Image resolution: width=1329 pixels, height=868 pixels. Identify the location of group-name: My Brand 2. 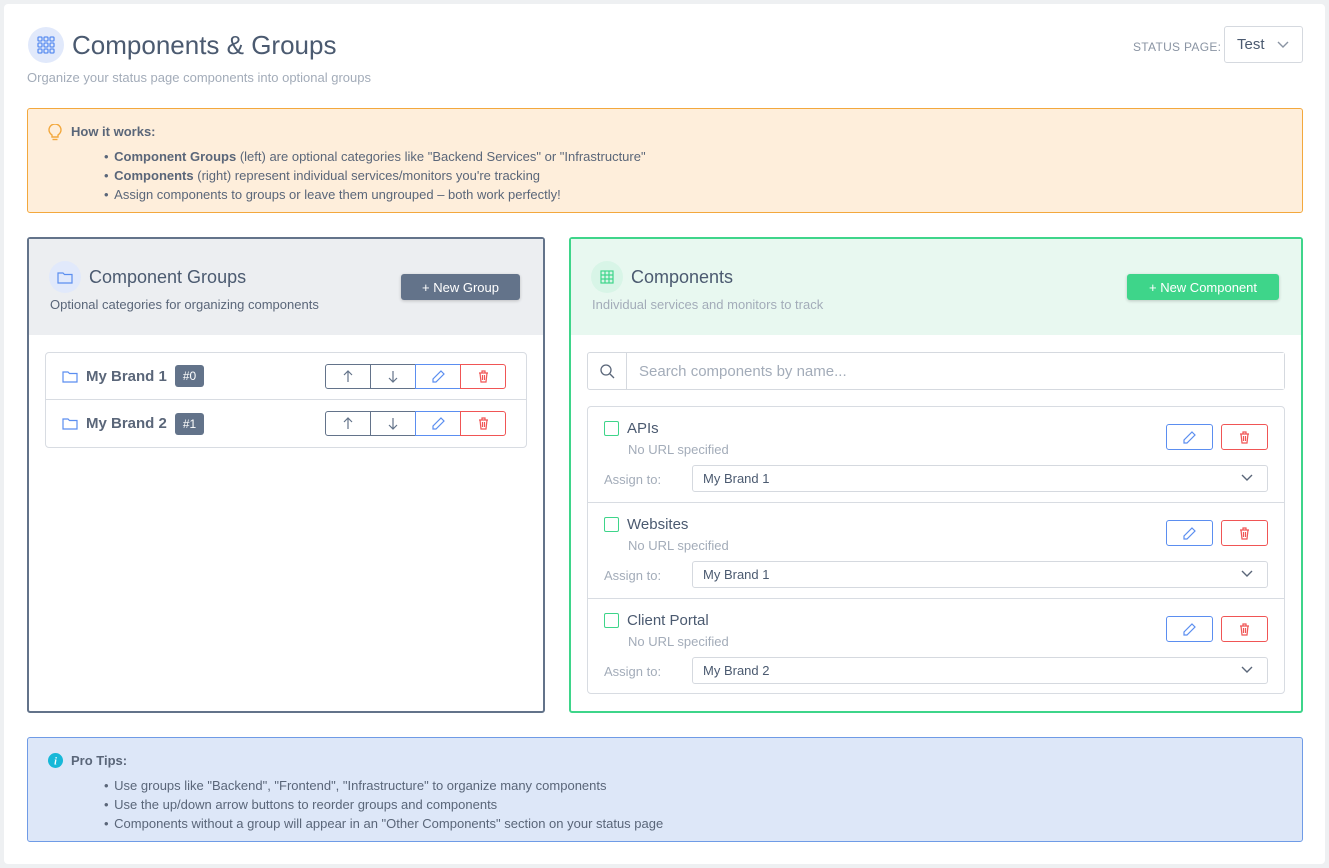
(126, 423).